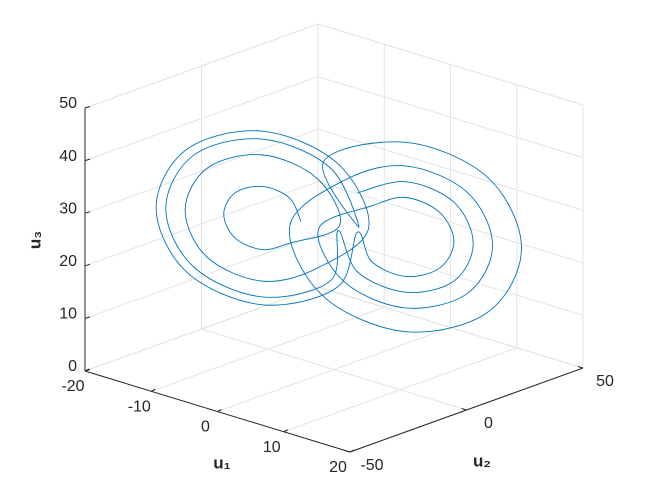  I want to click on z-axis-label: u₃, so click(34, 240).